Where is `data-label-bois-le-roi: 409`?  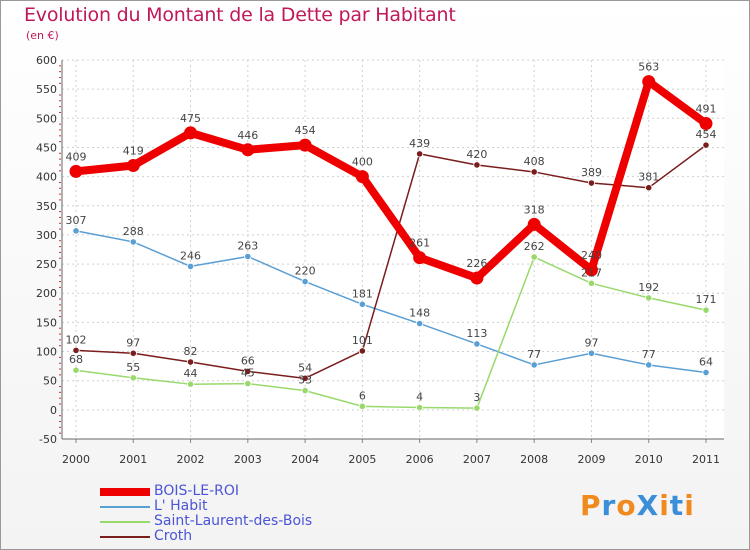 data-label-bois-le-roi: 409 is located at coordinates (76, 156).